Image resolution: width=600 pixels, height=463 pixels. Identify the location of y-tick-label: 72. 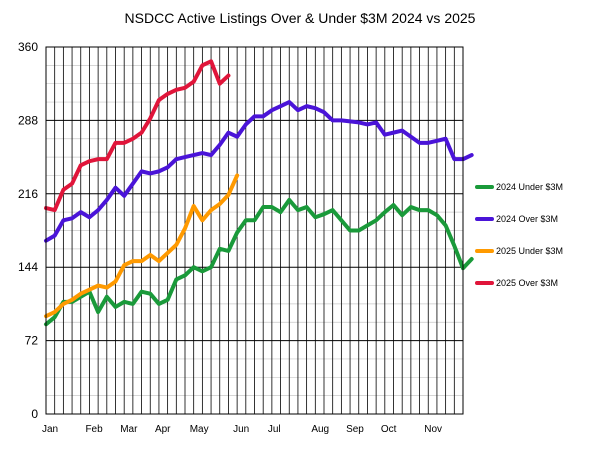
(32, 341).